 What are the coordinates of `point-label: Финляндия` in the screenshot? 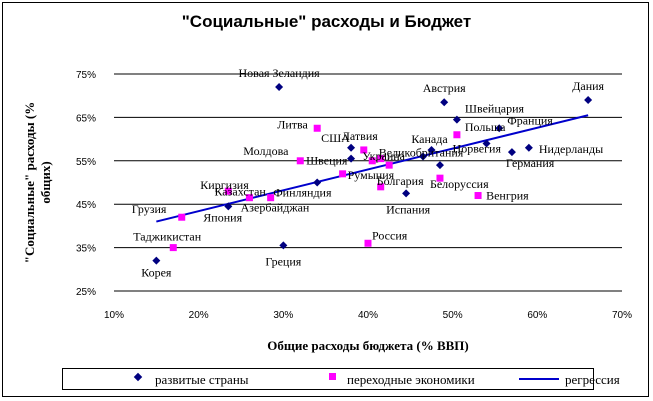 It's located at (302, 193).